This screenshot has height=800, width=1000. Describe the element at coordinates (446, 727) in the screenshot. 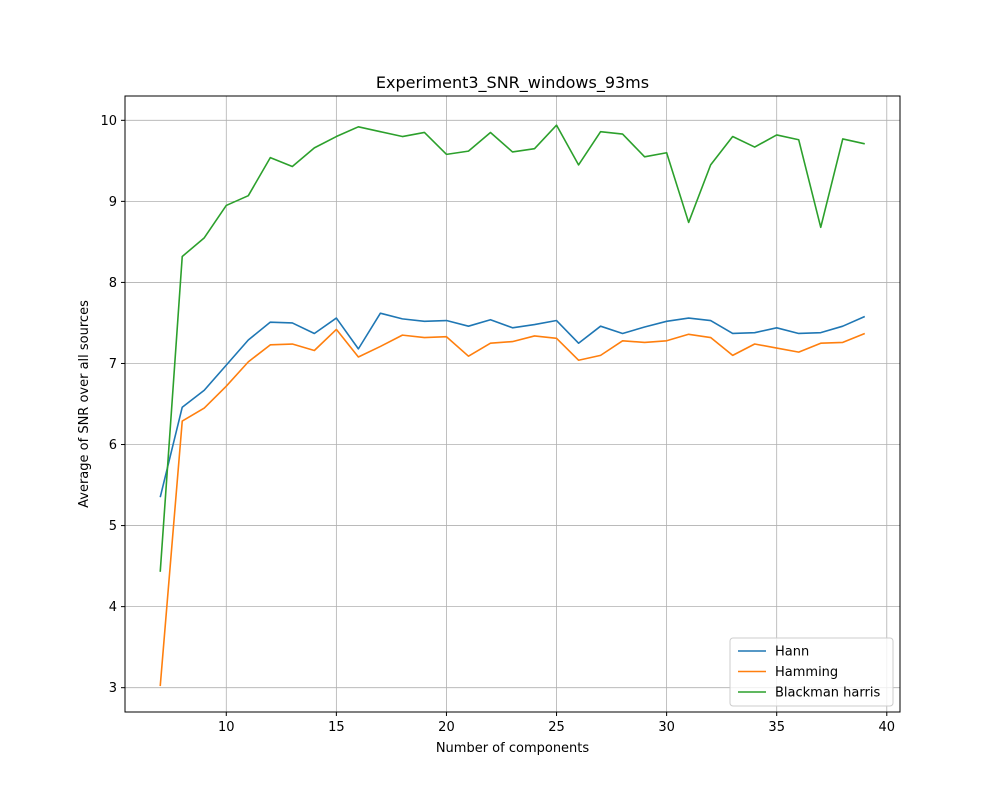

I see `x-tick-label: 20` at that location.